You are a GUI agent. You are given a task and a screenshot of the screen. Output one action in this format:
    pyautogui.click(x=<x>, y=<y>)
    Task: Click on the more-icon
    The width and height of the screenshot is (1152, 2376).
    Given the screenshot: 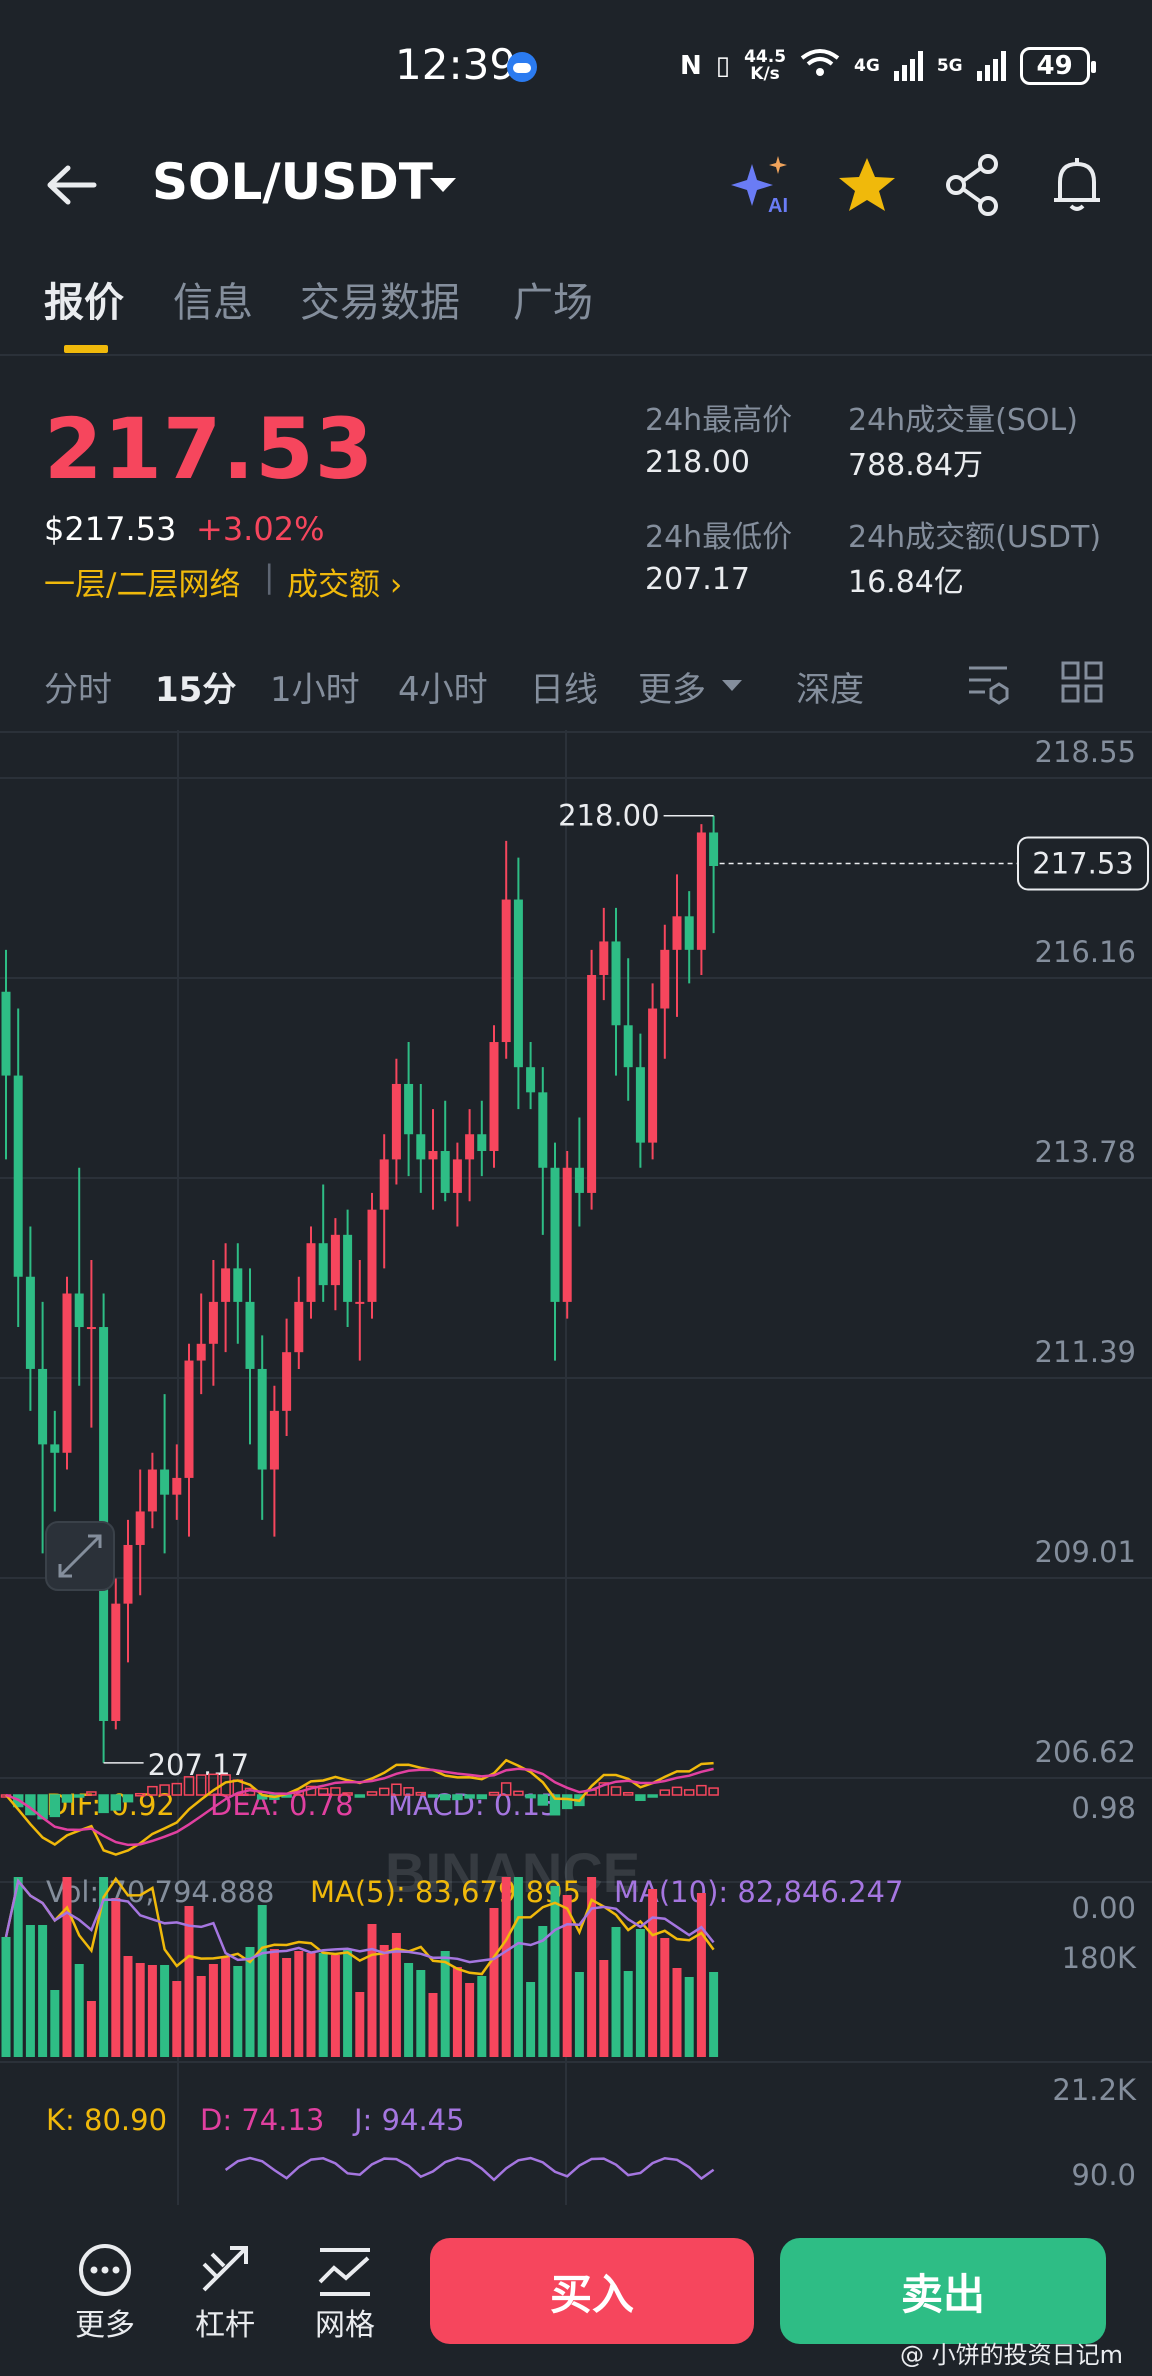 What is the action you would take?
    pyautogui.click(x=105, y=2275)
    